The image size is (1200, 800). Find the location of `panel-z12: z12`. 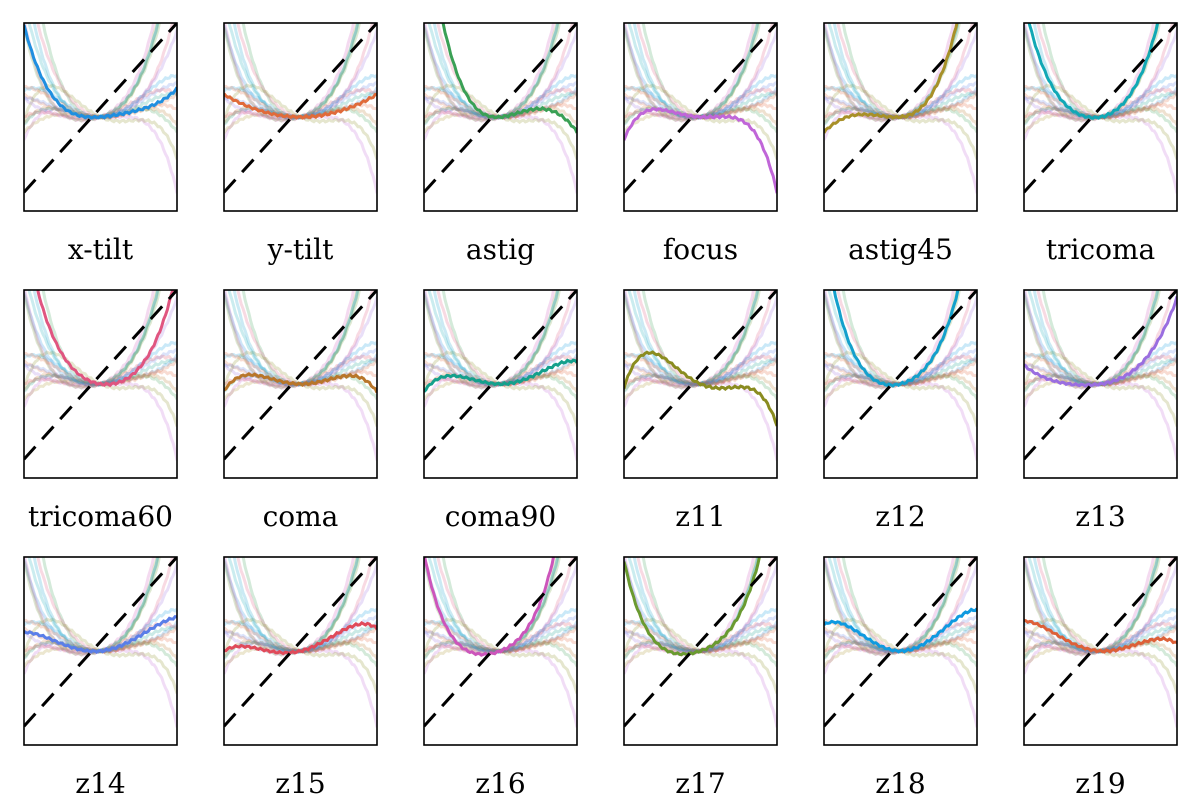

panel-z12: z12 is located at coordinates (900, 411).